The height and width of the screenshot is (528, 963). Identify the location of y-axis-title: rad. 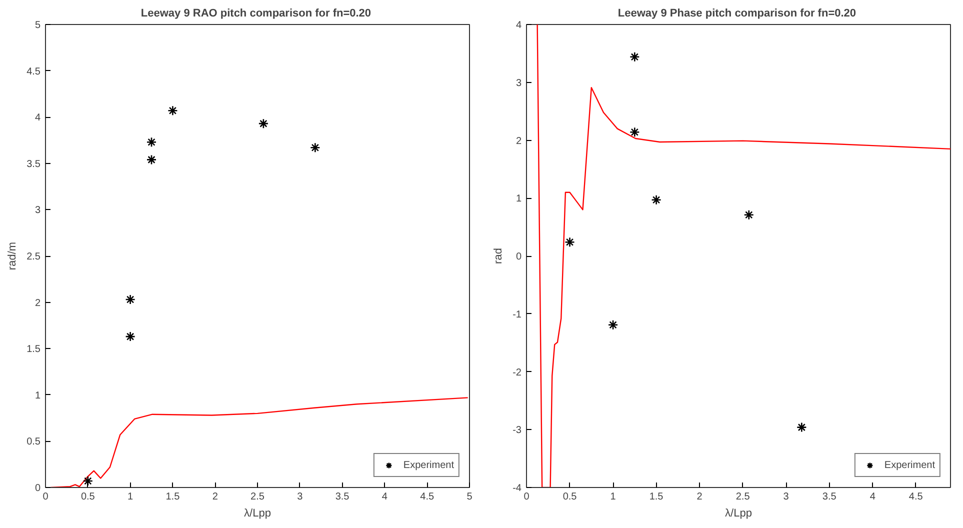
(498, 256).